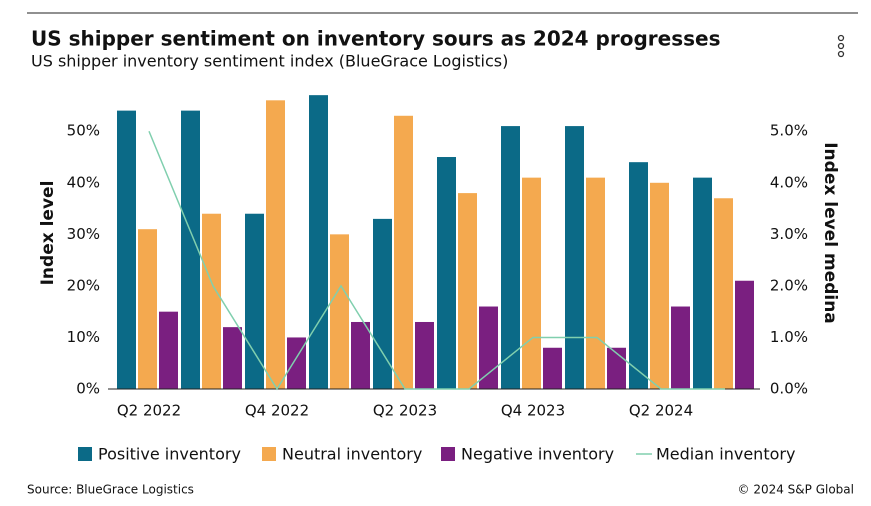 This screenshot has width=871, height=506. Describe the element at coordinates (277, 411) in the screenshot. I see `x-tick-label: Q4 2022` at that location.